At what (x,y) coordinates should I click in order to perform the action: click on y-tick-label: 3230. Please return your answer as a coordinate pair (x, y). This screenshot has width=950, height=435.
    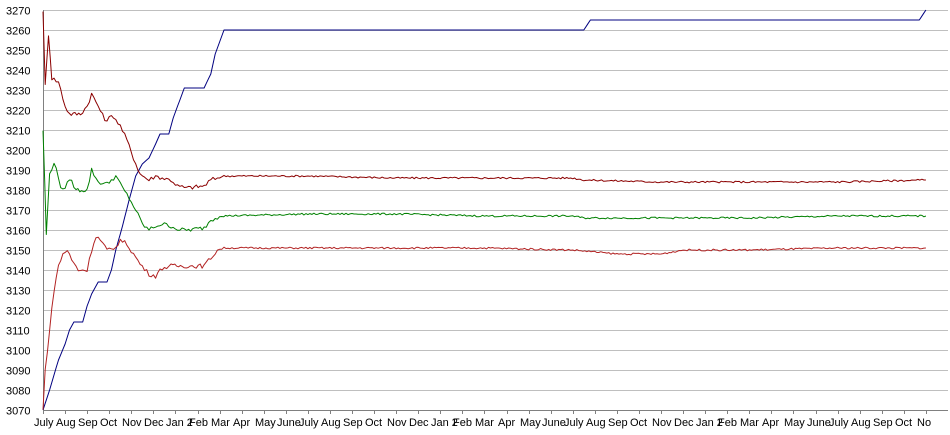
    Looking at the image, I should click on (18, 92).